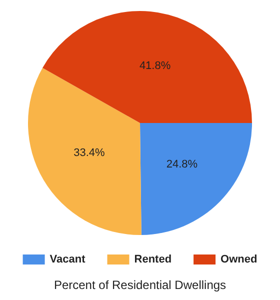 Image resolution: width=280 pixels, height=300 pixels. What do you see at coordinates (182, 164) in the screenshot?
I see `data-label: 24.8%` at bounding box center [182, 164].